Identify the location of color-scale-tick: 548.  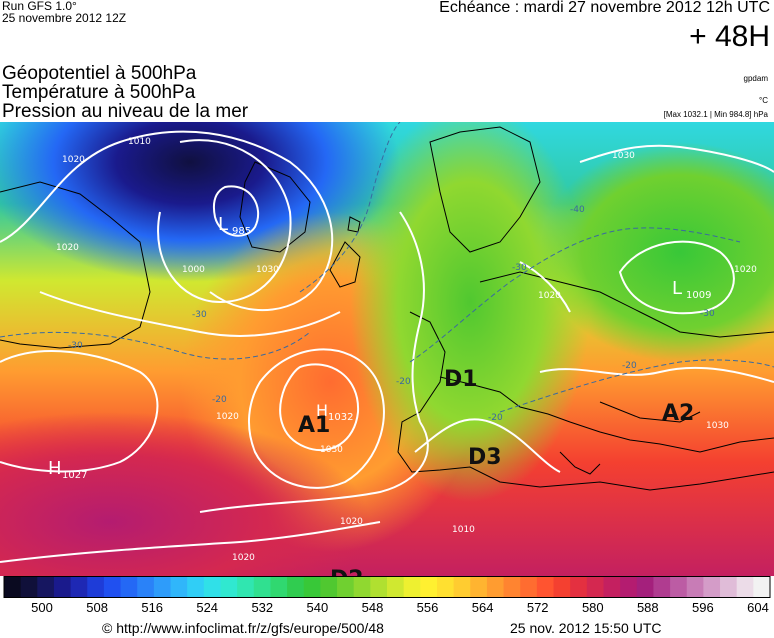
(372, 607).